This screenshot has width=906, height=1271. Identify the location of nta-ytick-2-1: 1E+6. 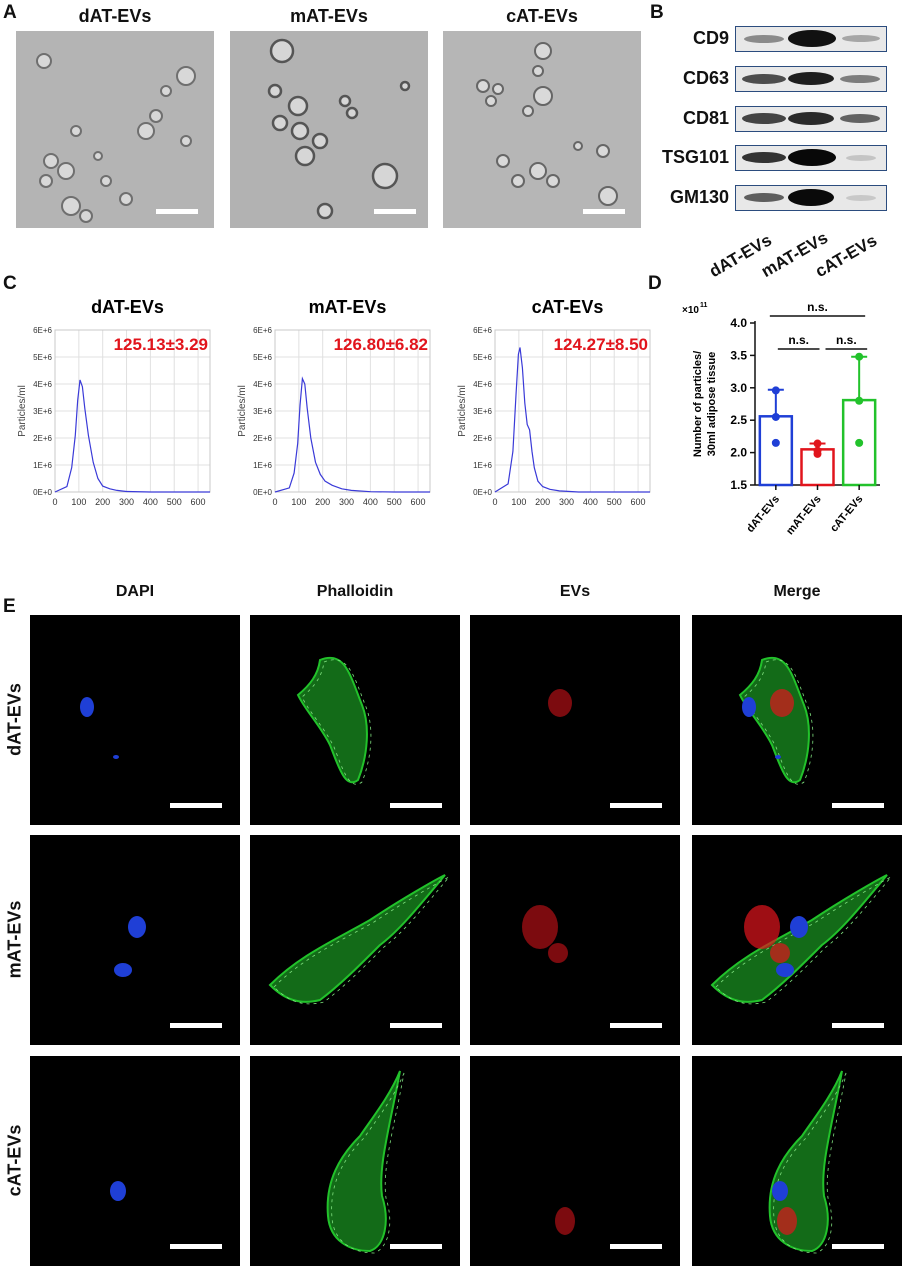
(482, 465).